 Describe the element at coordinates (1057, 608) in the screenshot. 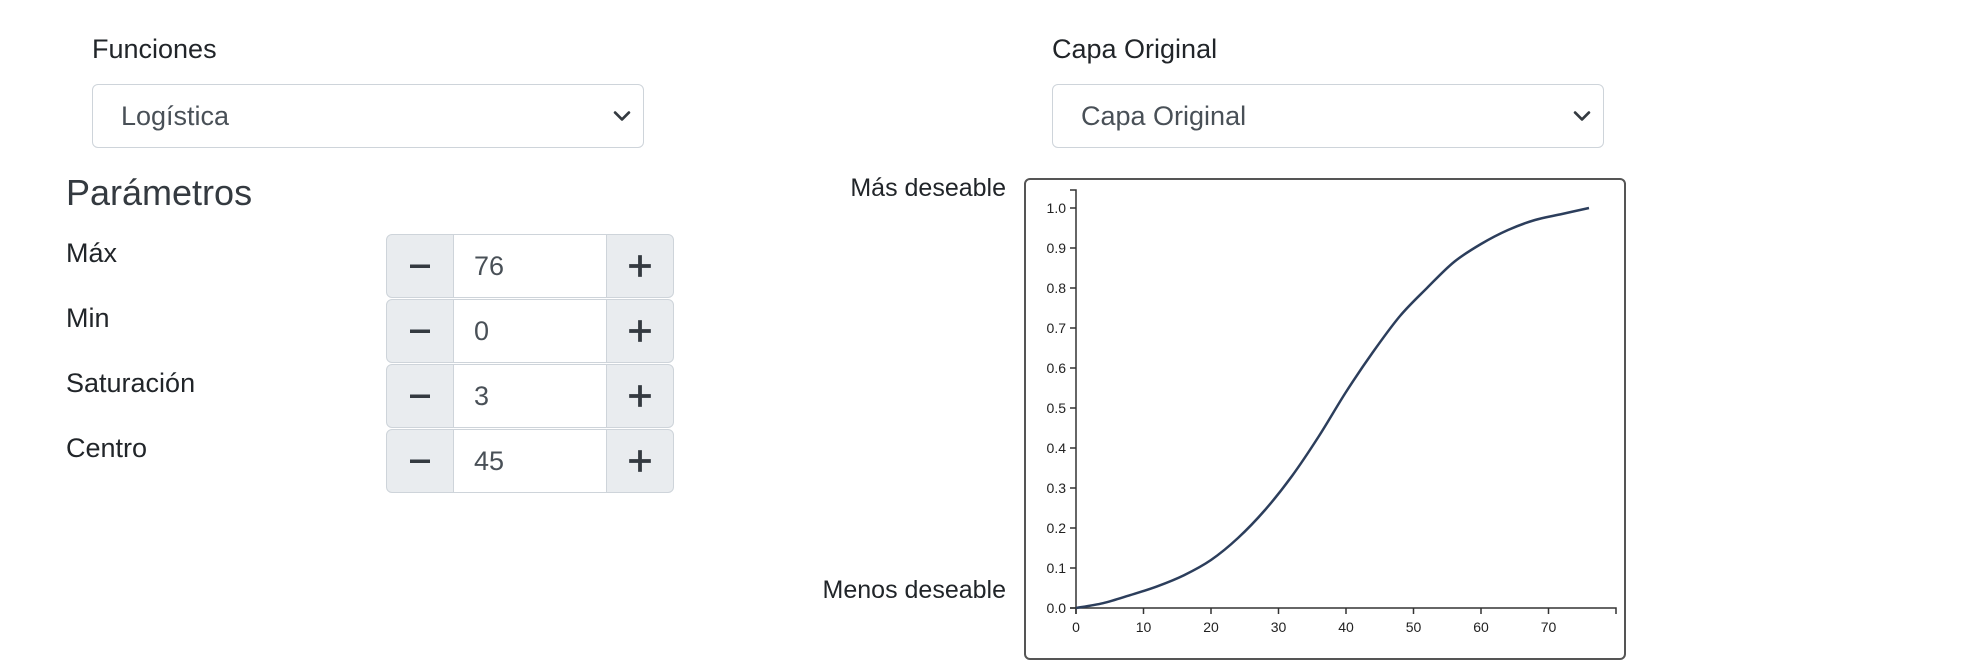

I see `y-tick-label: 0.0` at that location.